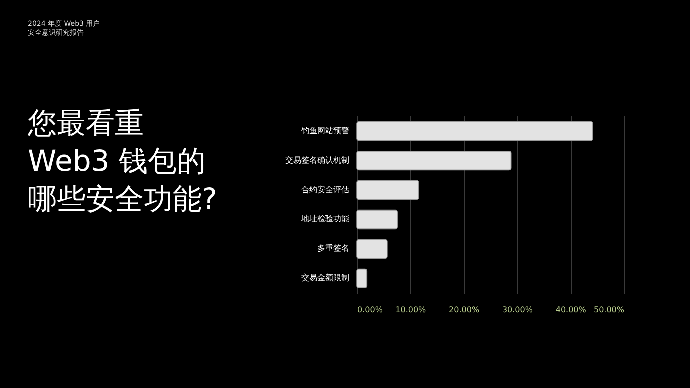 Image resolution: width=690 pixels, height=388 pixels. I want to click on x-tick-label: 50.00%, so click(609, 310).